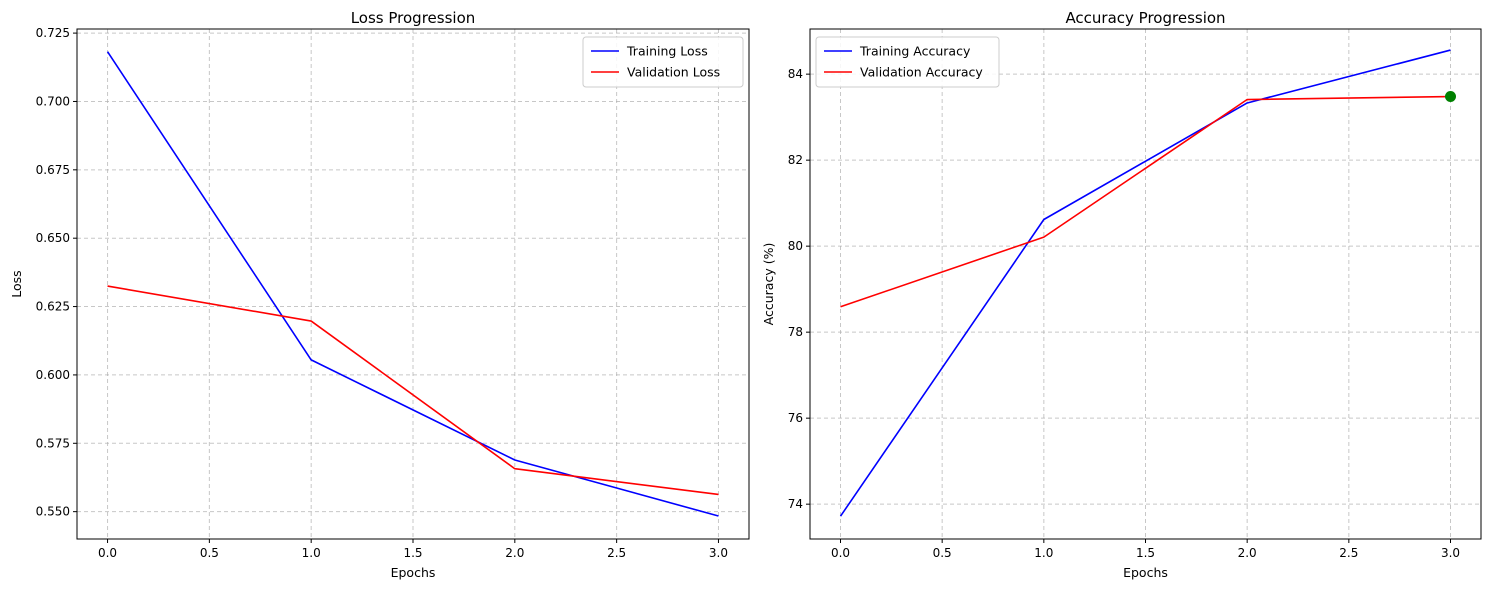  I want to click on y-tick-label: 0.575, so click(53, 443).